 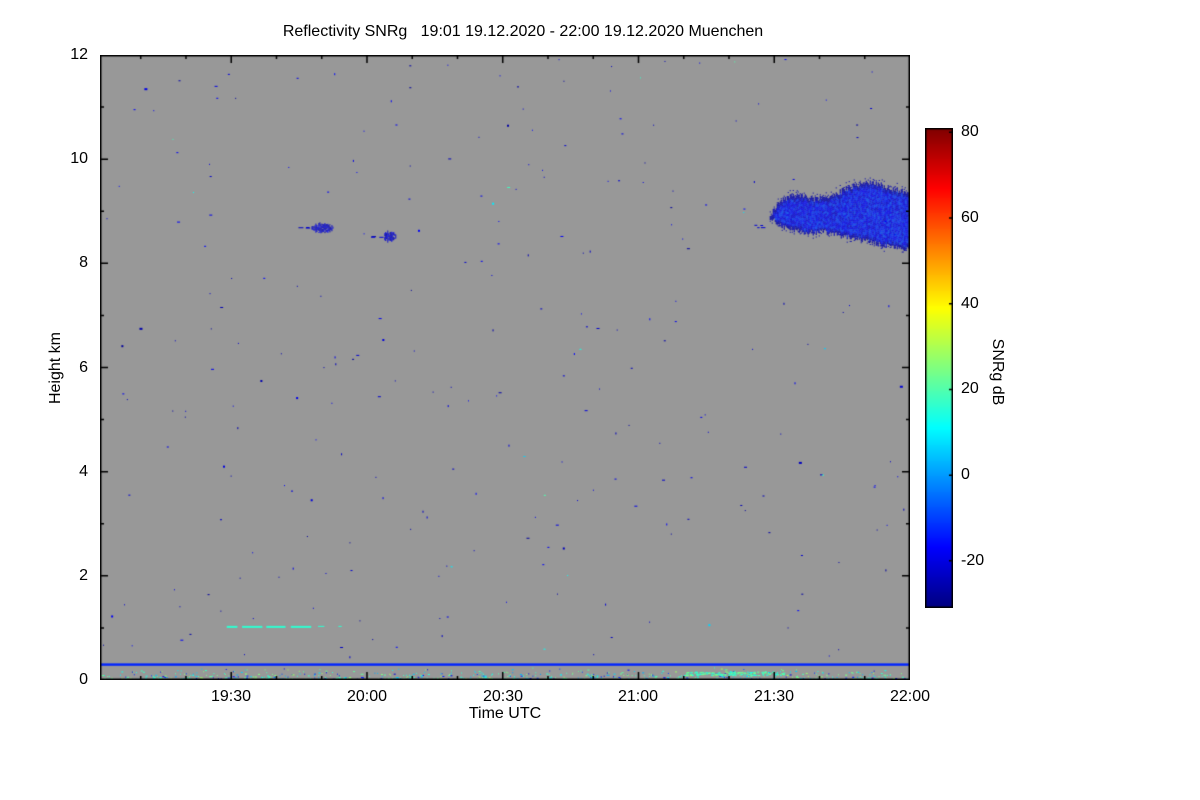 What do you see at coordinates (79, 54) in the screenshot?
I see `y-tick-label: 12` at bounding box center [79, 54].